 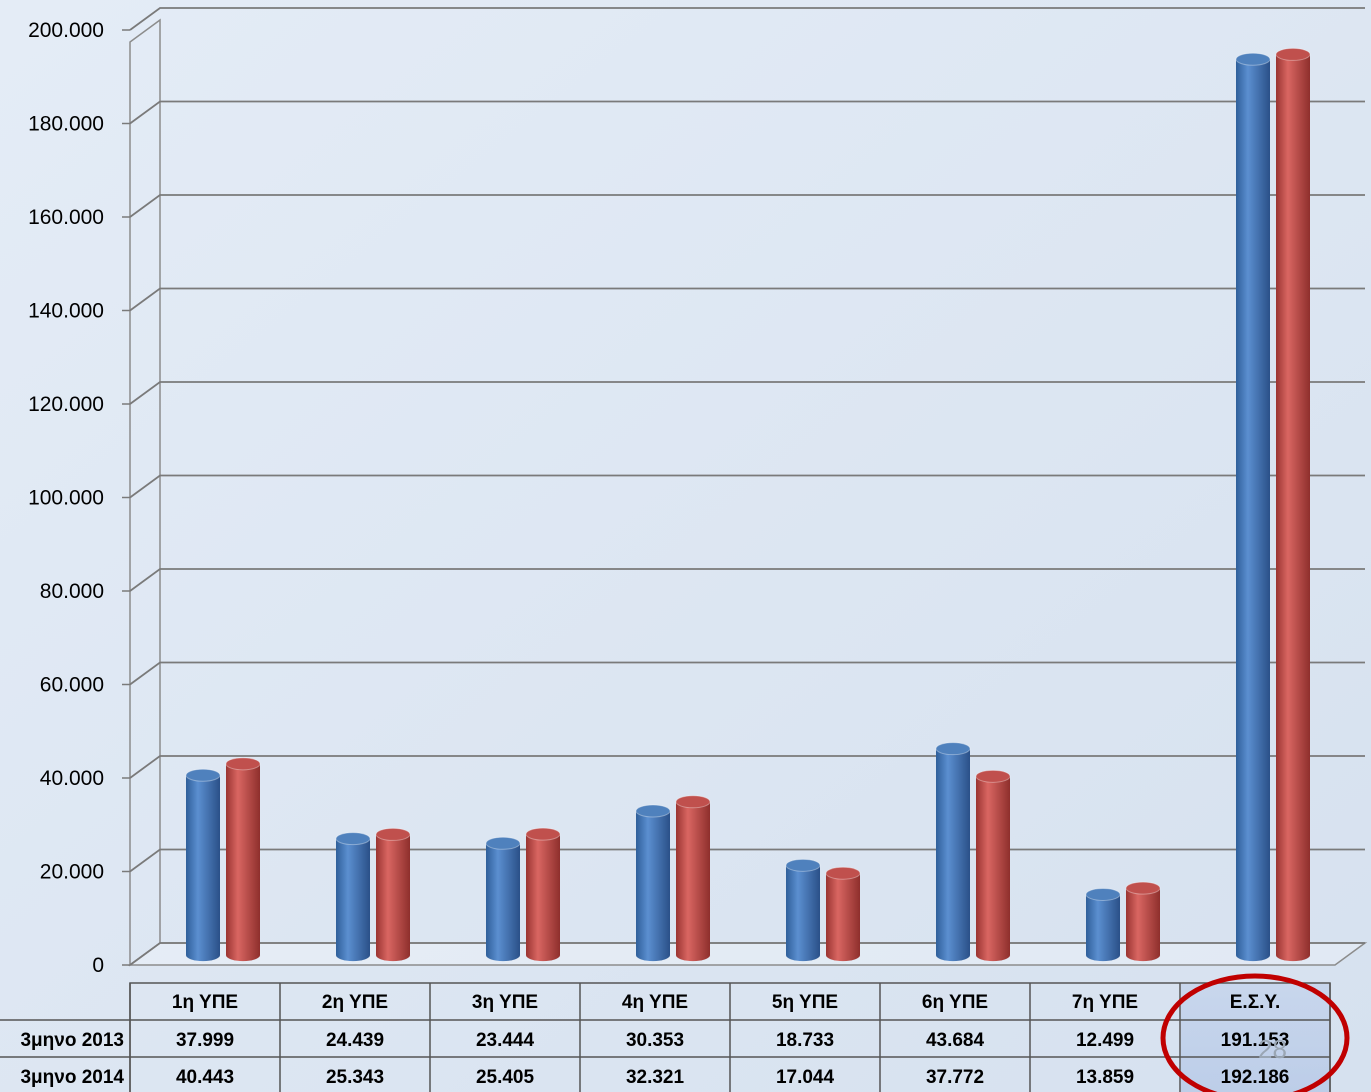 I want to click on legend-label: 3μηνο 2013, so click(x=72, y=1040).